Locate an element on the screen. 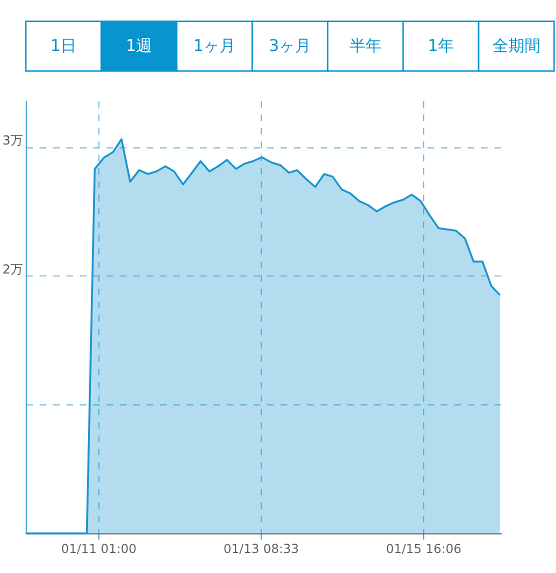 The width and height of the screenshot is (556, 573). y-tick-label: 3万 is located at coordinates (12, 140).